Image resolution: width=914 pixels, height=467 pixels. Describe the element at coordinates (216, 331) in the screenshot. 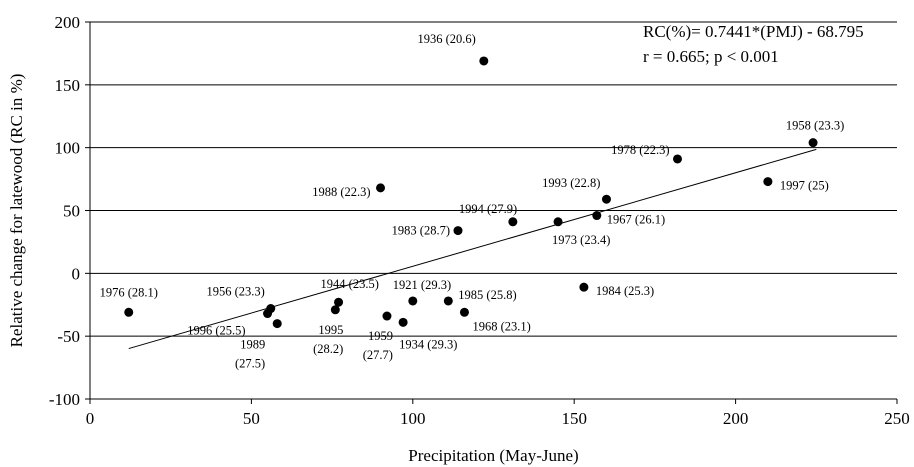

I see `point-label: 1996 (25.5)` at that location.